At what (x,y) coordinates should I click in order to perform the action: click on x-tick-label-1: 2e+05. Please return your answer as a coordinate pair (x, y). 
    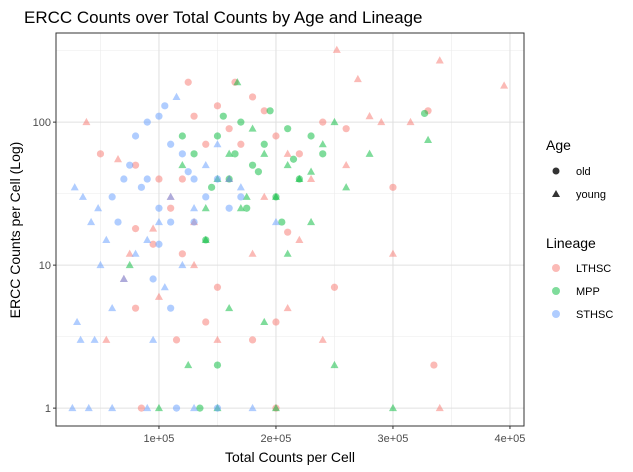
    Looking at the image, I should click on (276, 439).